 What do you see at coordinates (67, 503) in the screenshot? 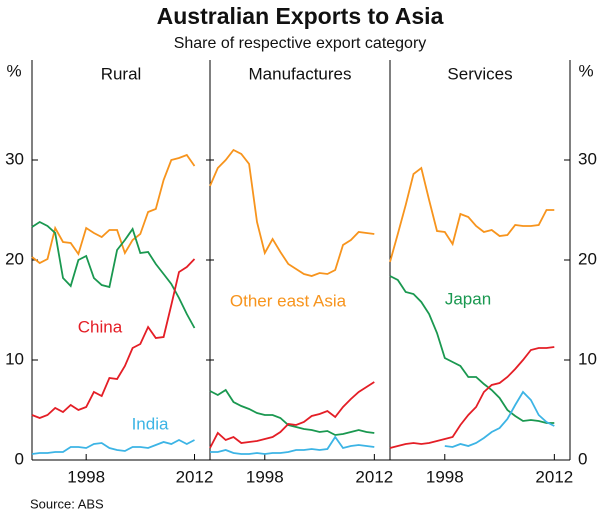
I see `source: Source: ABS` at bounding box center [67, 503].